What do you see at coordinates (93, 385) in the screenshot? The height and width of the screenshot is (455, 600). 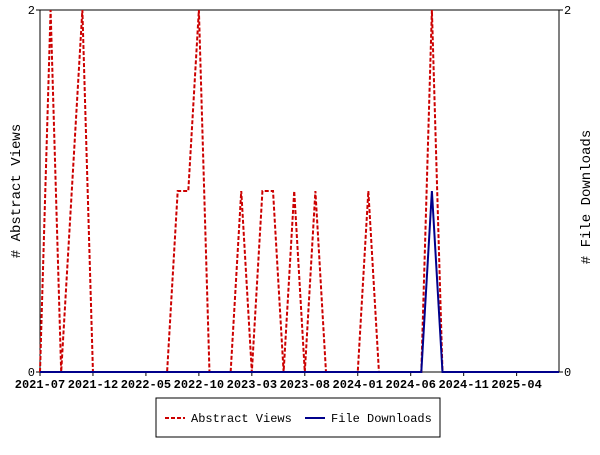 I see `x-tick-label: 2021-12` at bounding box center [93, 385].